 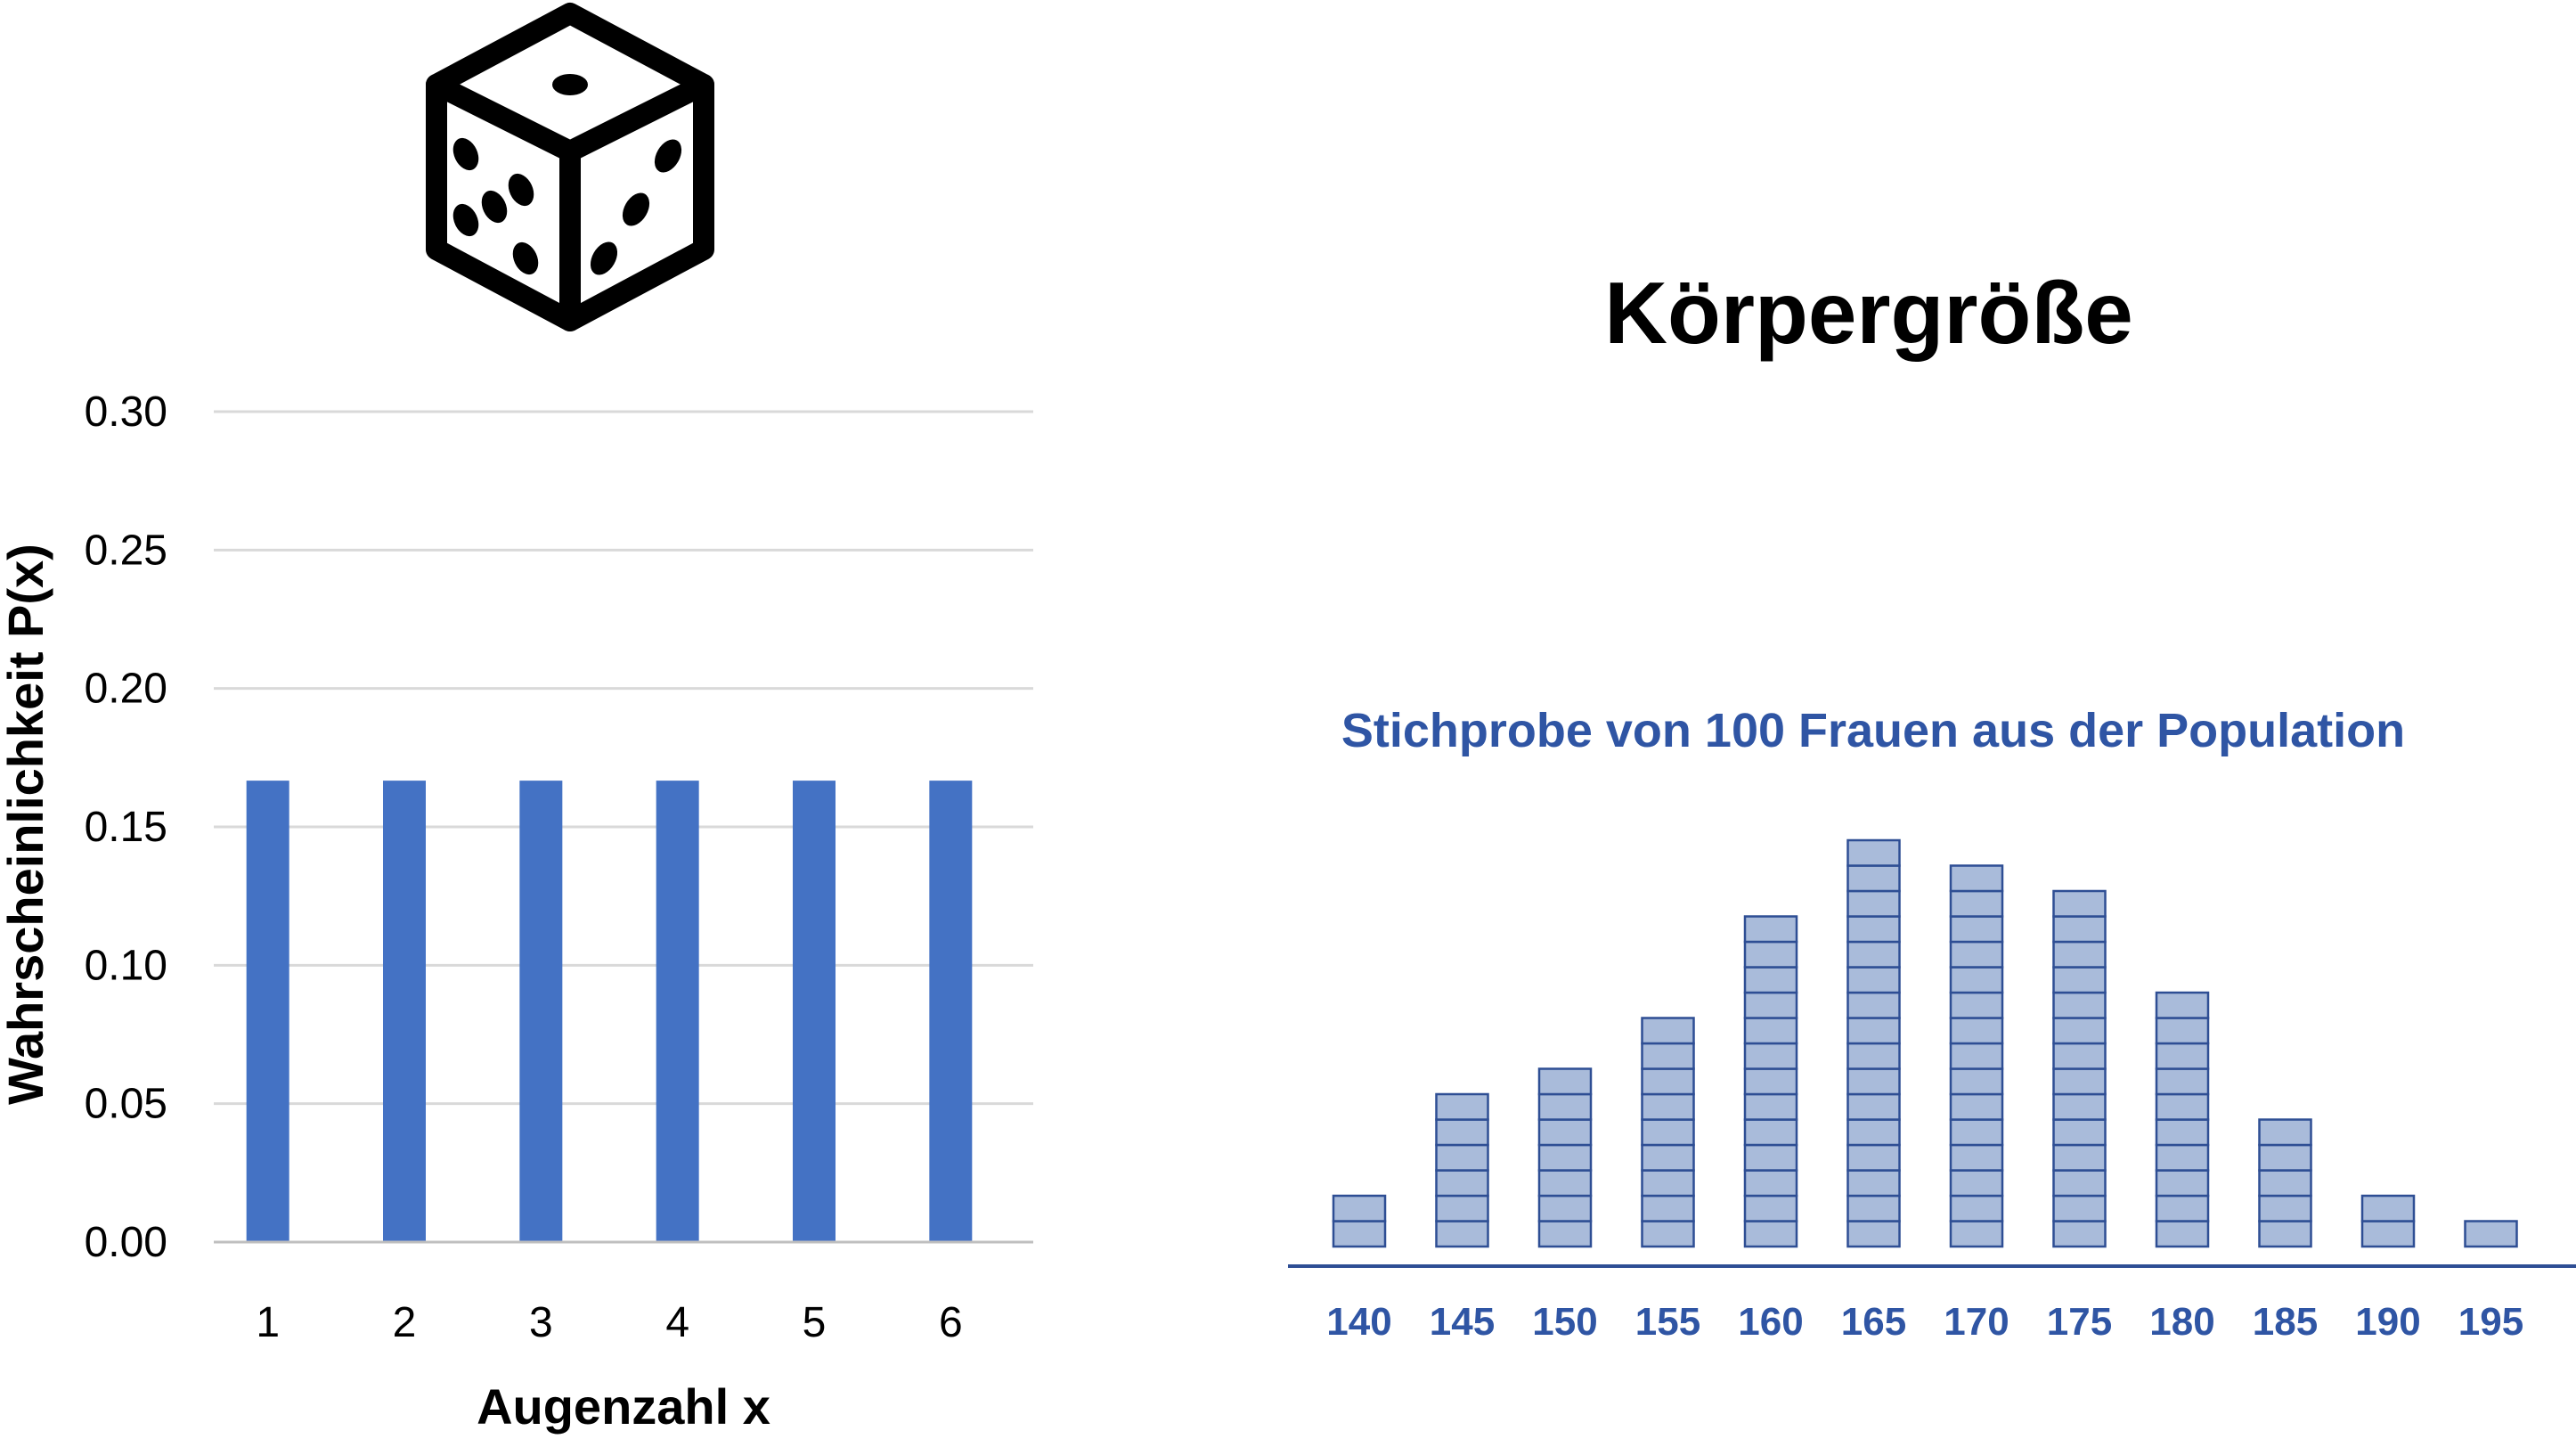 I want to click on chart-title: Körpergröße, so click(x=1869, y=313).